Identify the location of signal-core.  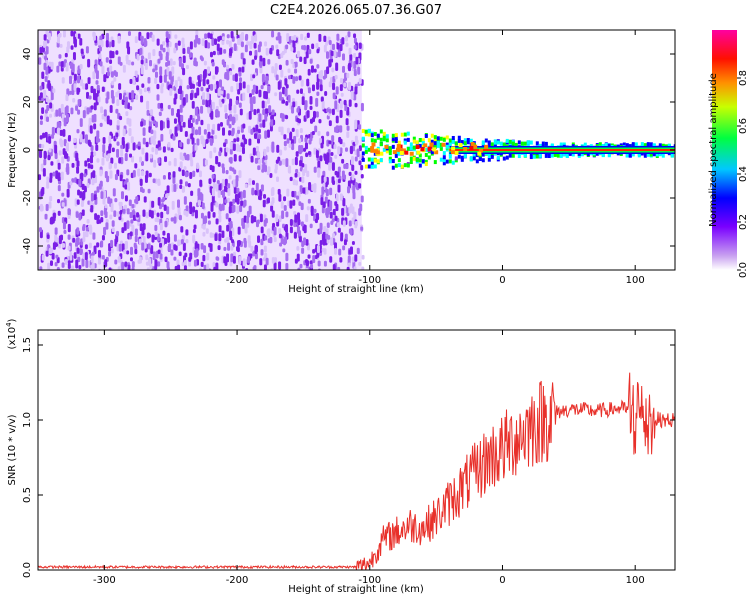
(562, 150).